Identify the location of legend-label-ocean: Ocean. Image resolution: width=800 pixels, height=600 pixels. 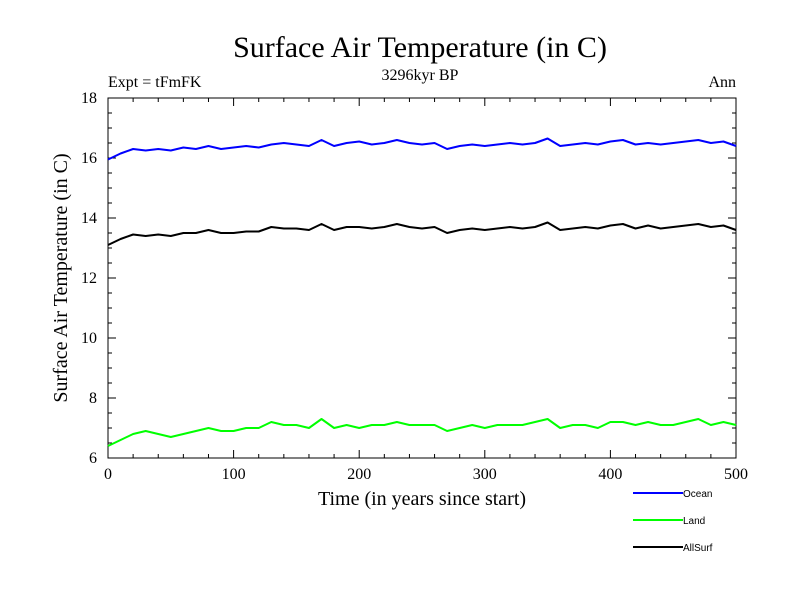
(697, 494).